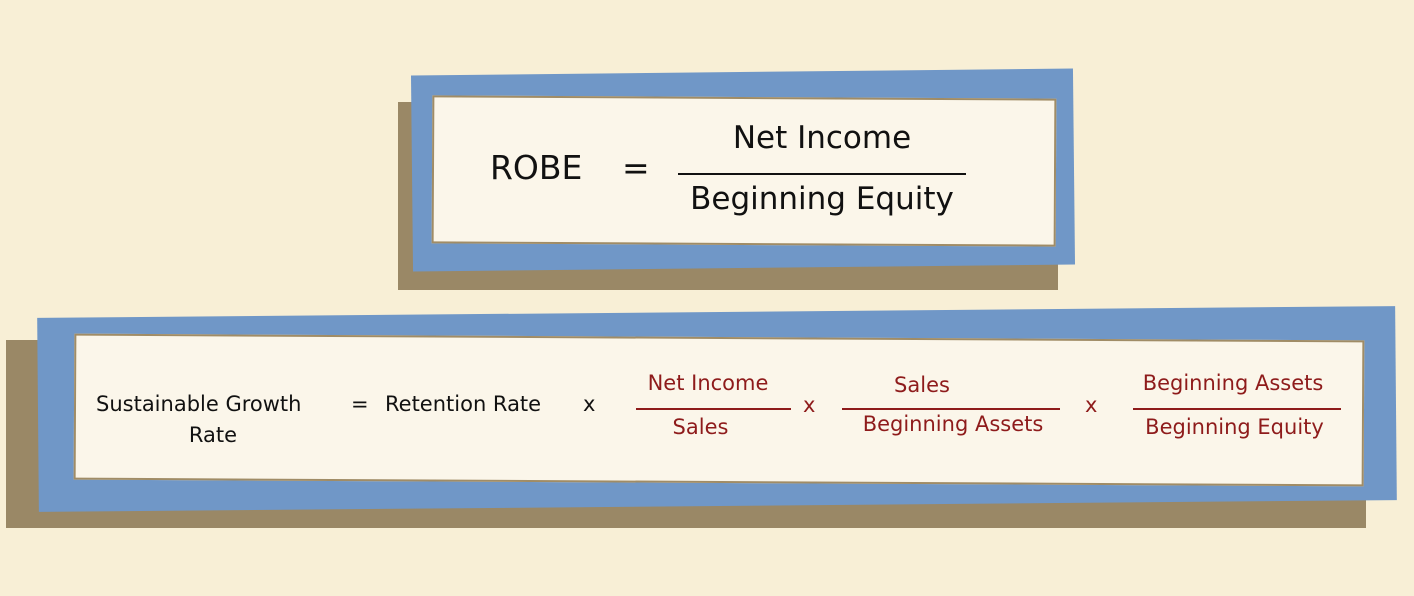  I want to click on sgr-frac3-bar, so click(1237, 409).